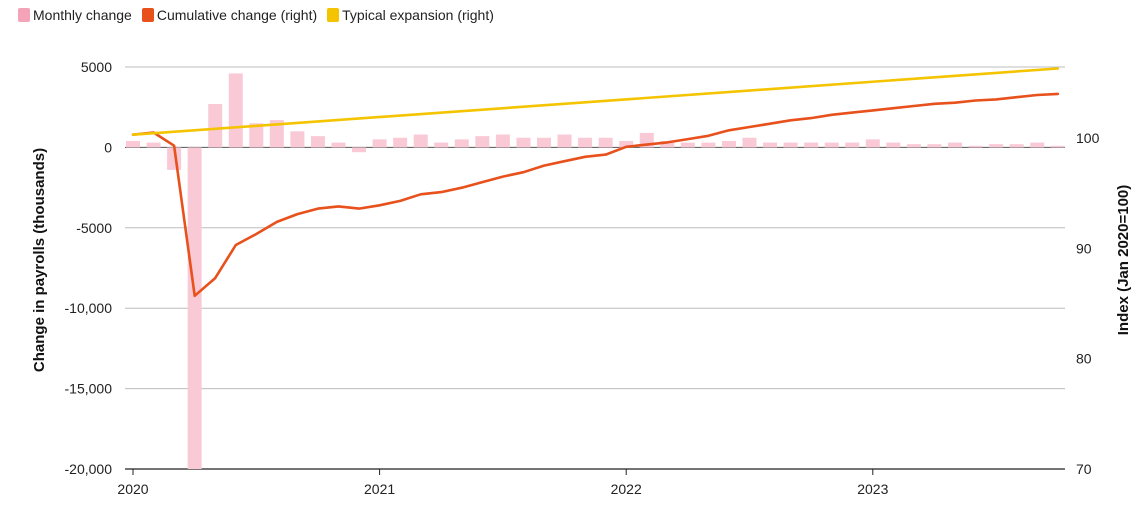  I want to click on x-tick-label: 2021, so click(379, 489).